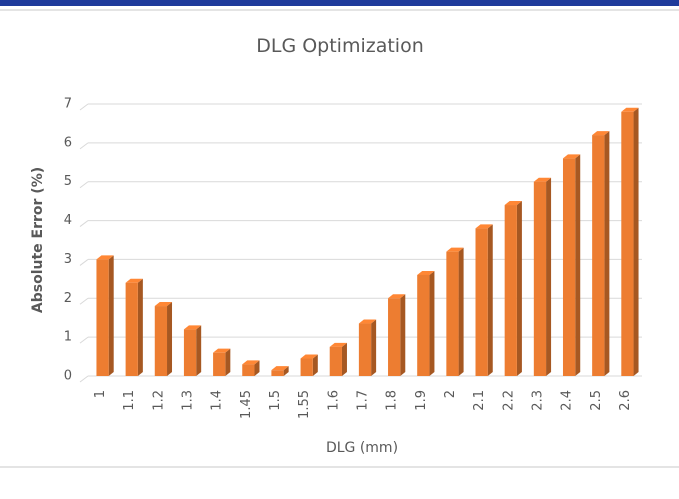 The height and width of the screenshot is (499, 679). I want to click on x-tick-label: 2.3, so click(537, 400).